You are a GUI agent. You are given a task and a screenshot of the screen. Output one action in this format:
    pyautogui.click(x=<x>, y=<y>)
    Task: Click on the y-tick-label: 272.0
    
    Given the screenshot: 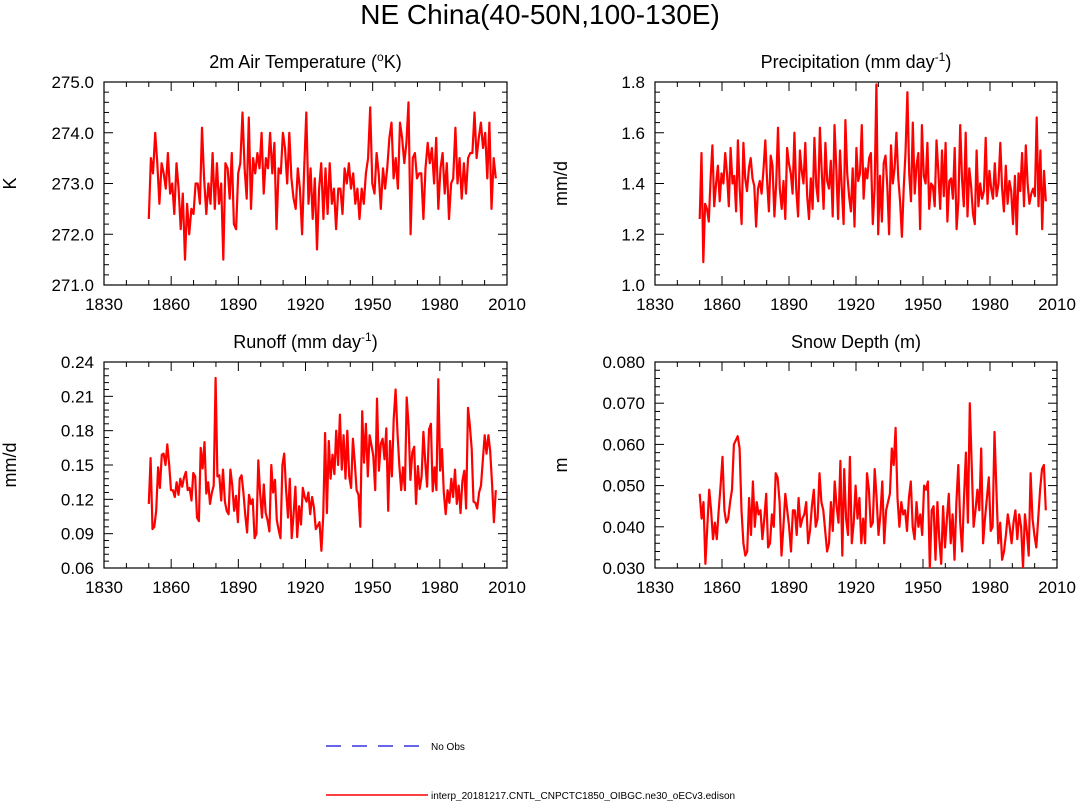 What is the action you would take?
    pyautogui.click(x=72, y=234)
    